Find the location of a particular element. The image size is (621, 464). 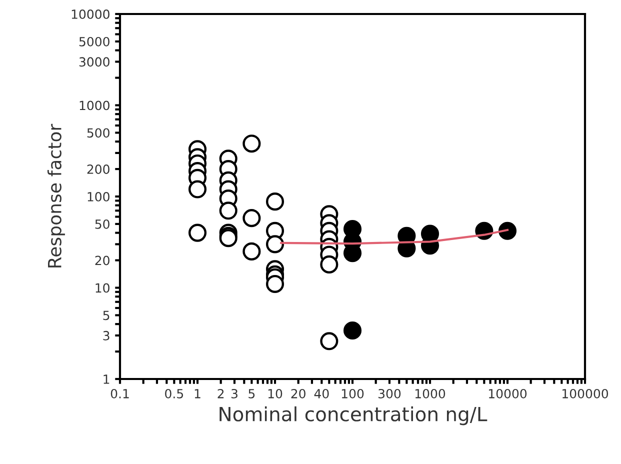

x-tick-label: 5 is located at coordinates (251, 393).